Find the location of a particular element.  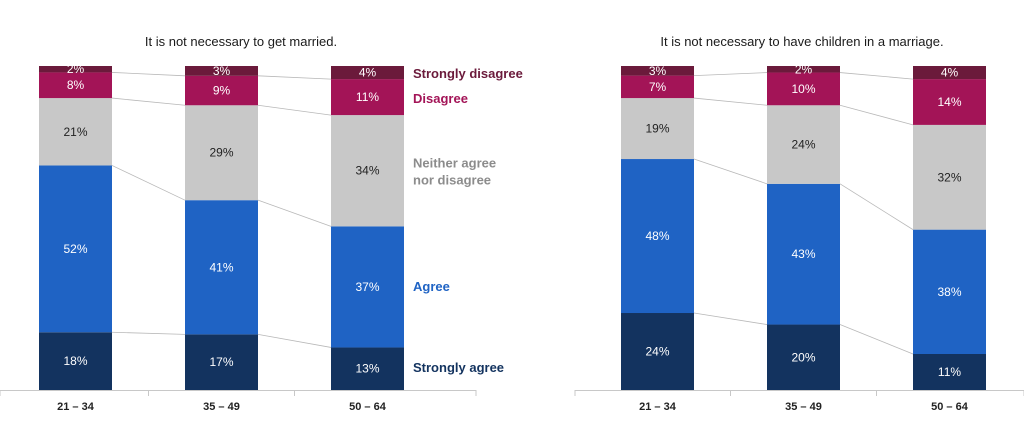

legend-label-neither: nor disagree is located at coordinates (452, 180).